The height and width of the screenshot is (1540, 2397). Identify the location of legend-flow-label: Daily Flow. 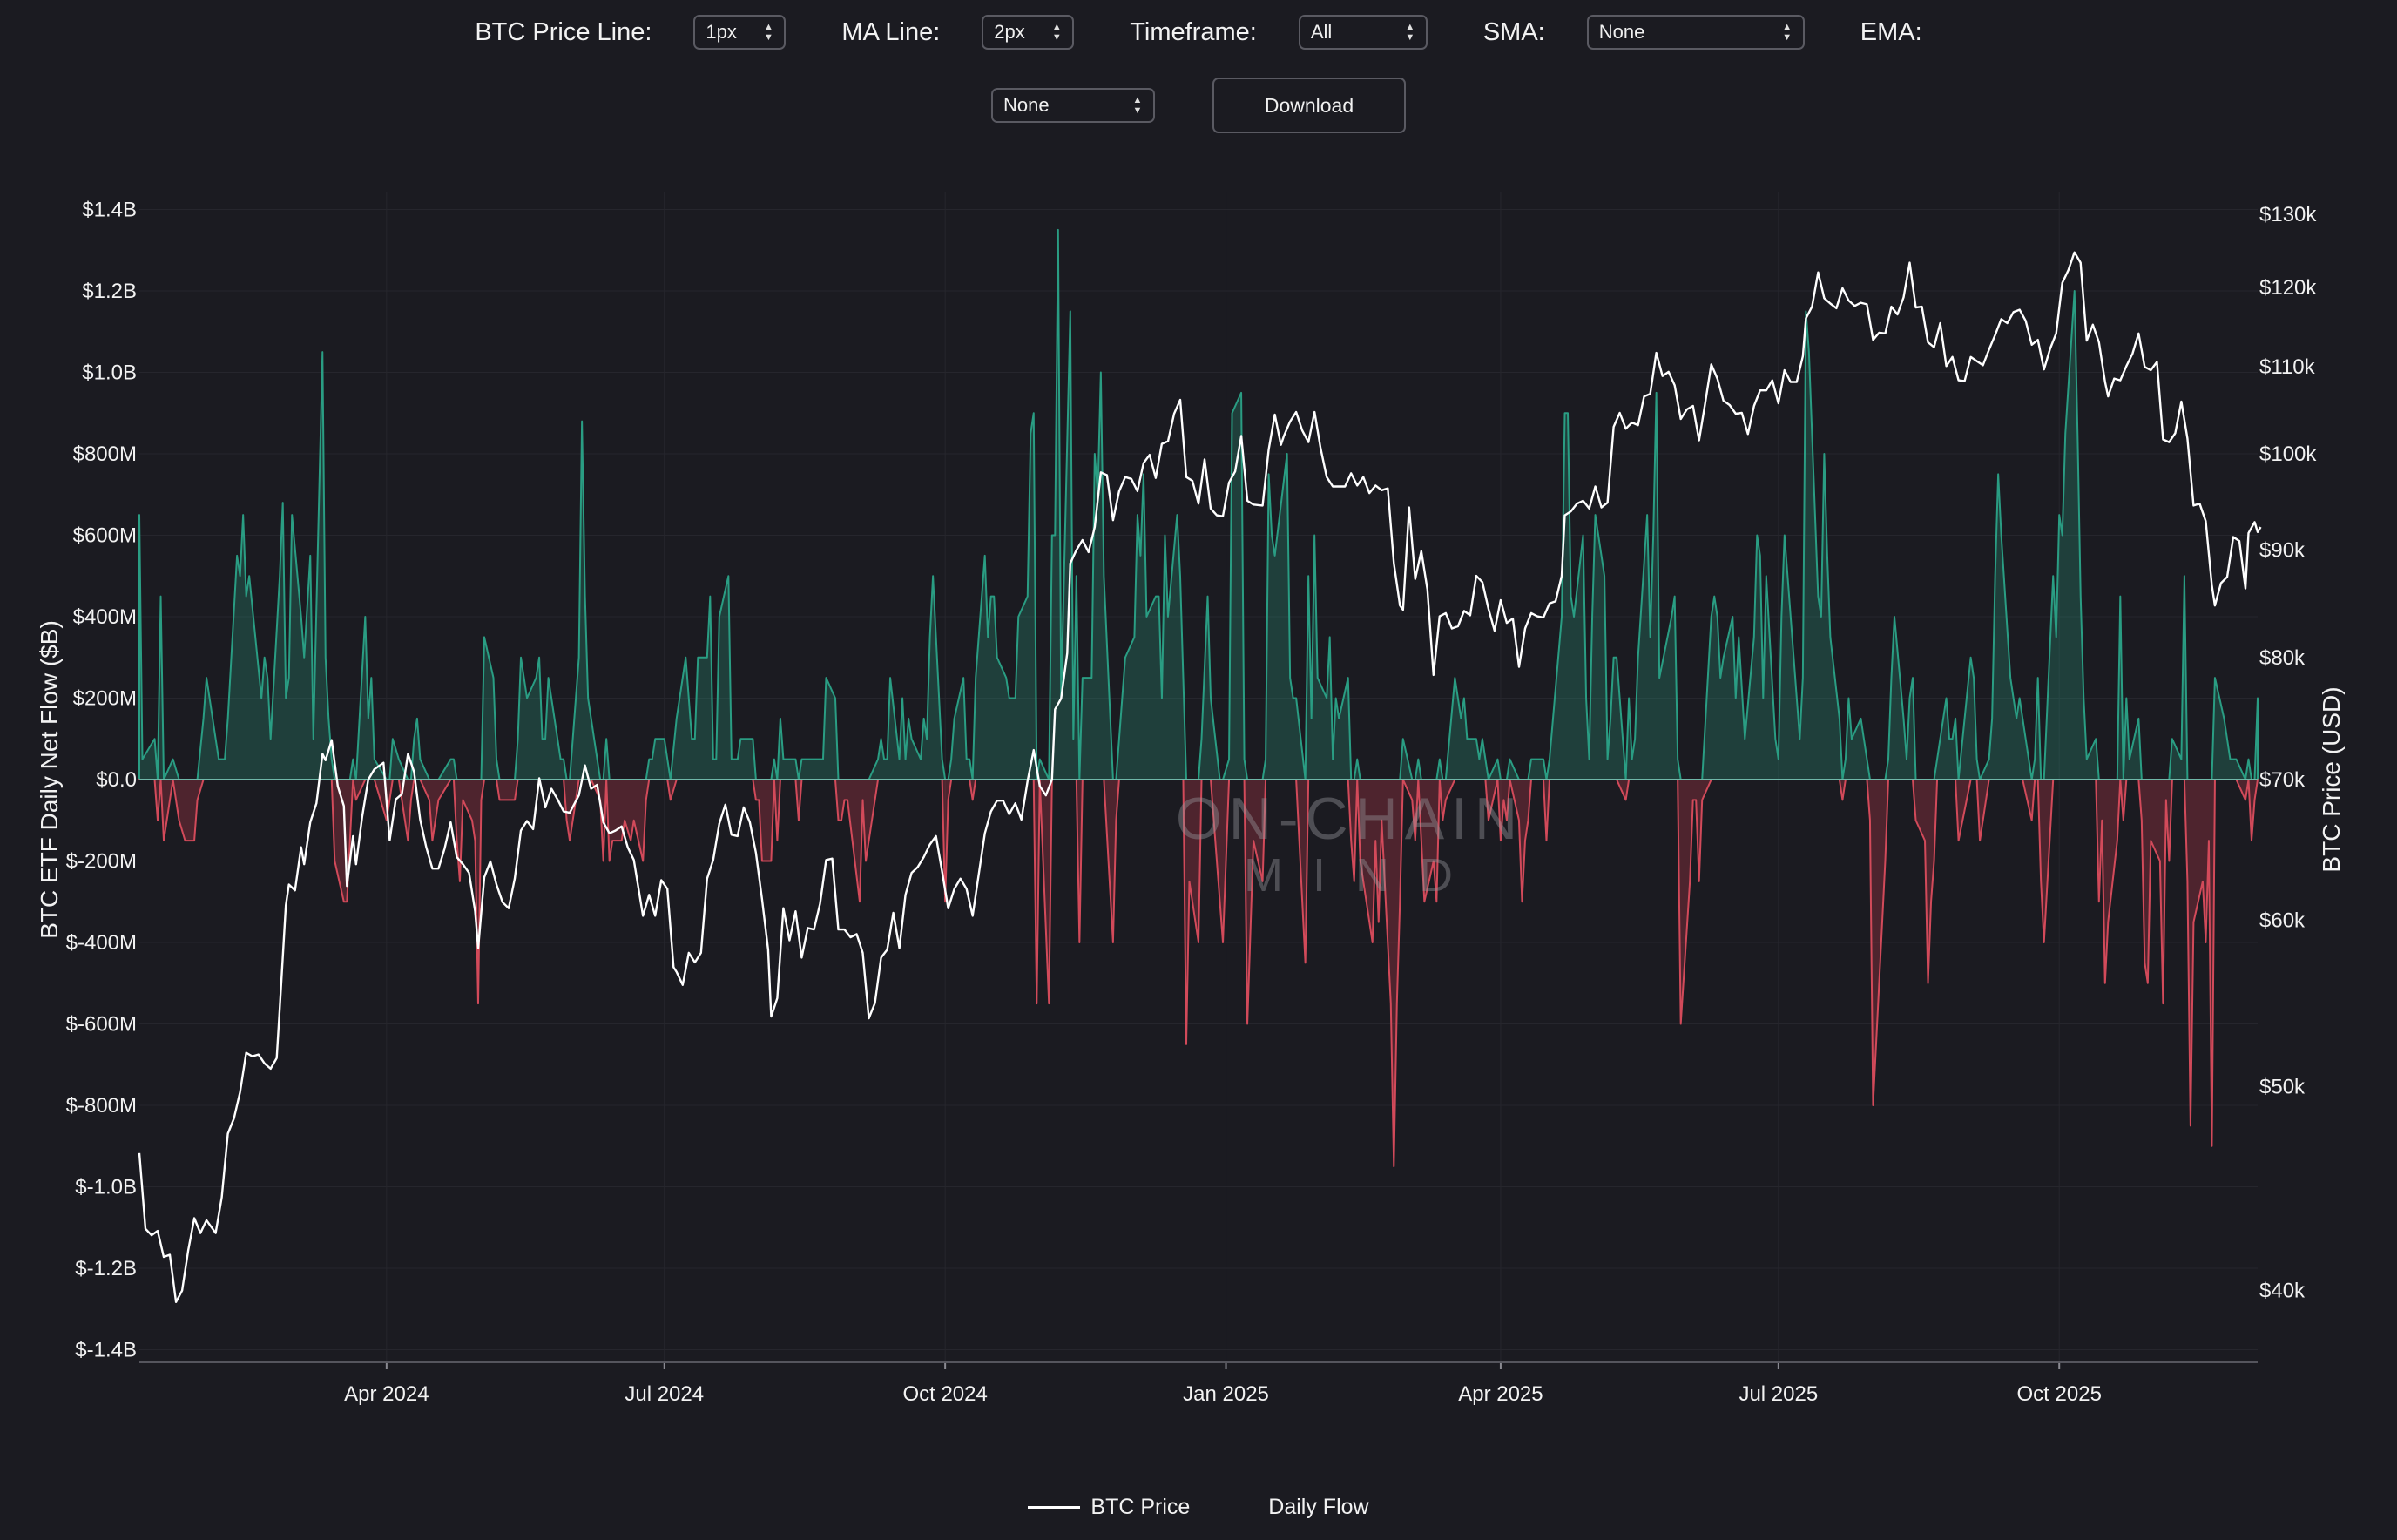
(1318, 1506).